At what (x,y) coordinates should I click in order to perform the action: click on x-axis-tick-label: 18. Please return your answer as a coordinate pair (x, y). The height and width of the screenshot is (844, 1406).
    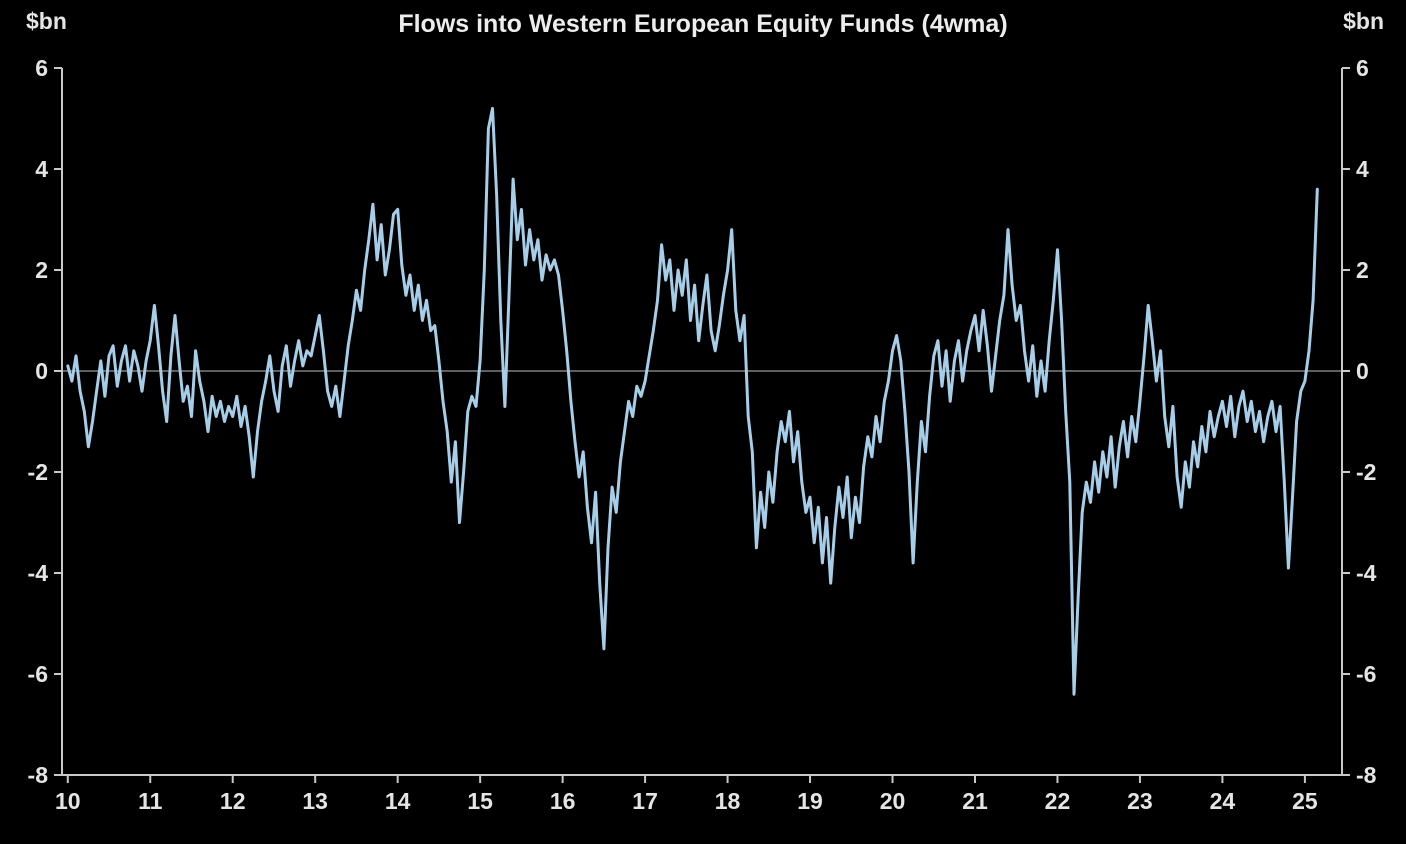
    Looking at the image, I should click on (728, 801).